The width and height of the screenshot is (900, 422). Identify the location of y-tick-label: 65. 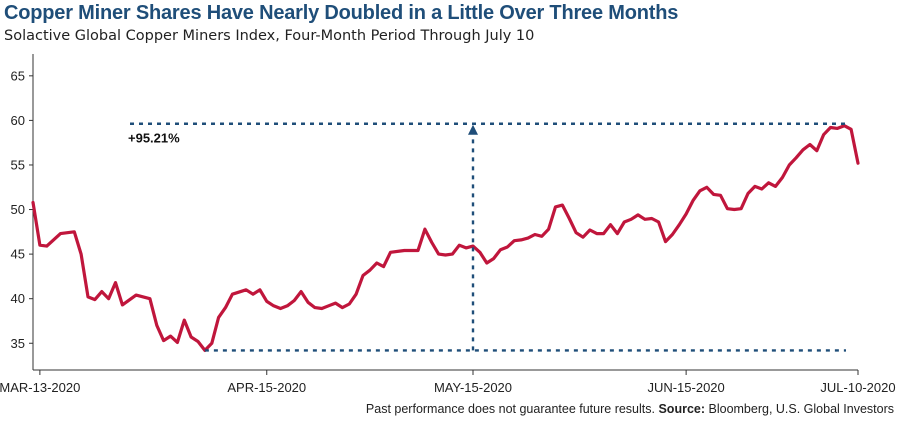
(18, 75).